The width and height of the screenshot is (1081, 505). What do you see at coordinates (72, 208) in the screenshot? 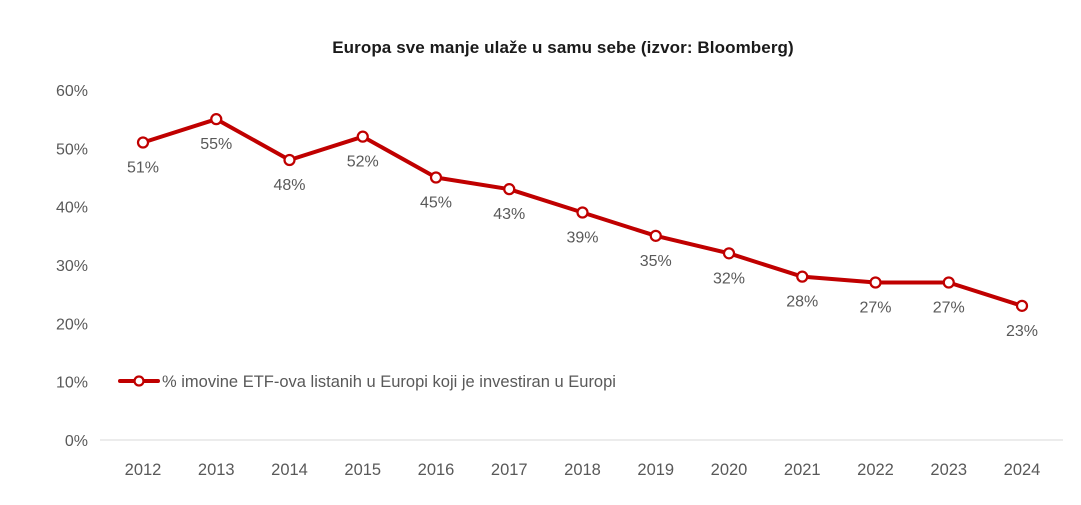
I see `y-axis-tick-label: 40%` at bounding box center [72, 208].